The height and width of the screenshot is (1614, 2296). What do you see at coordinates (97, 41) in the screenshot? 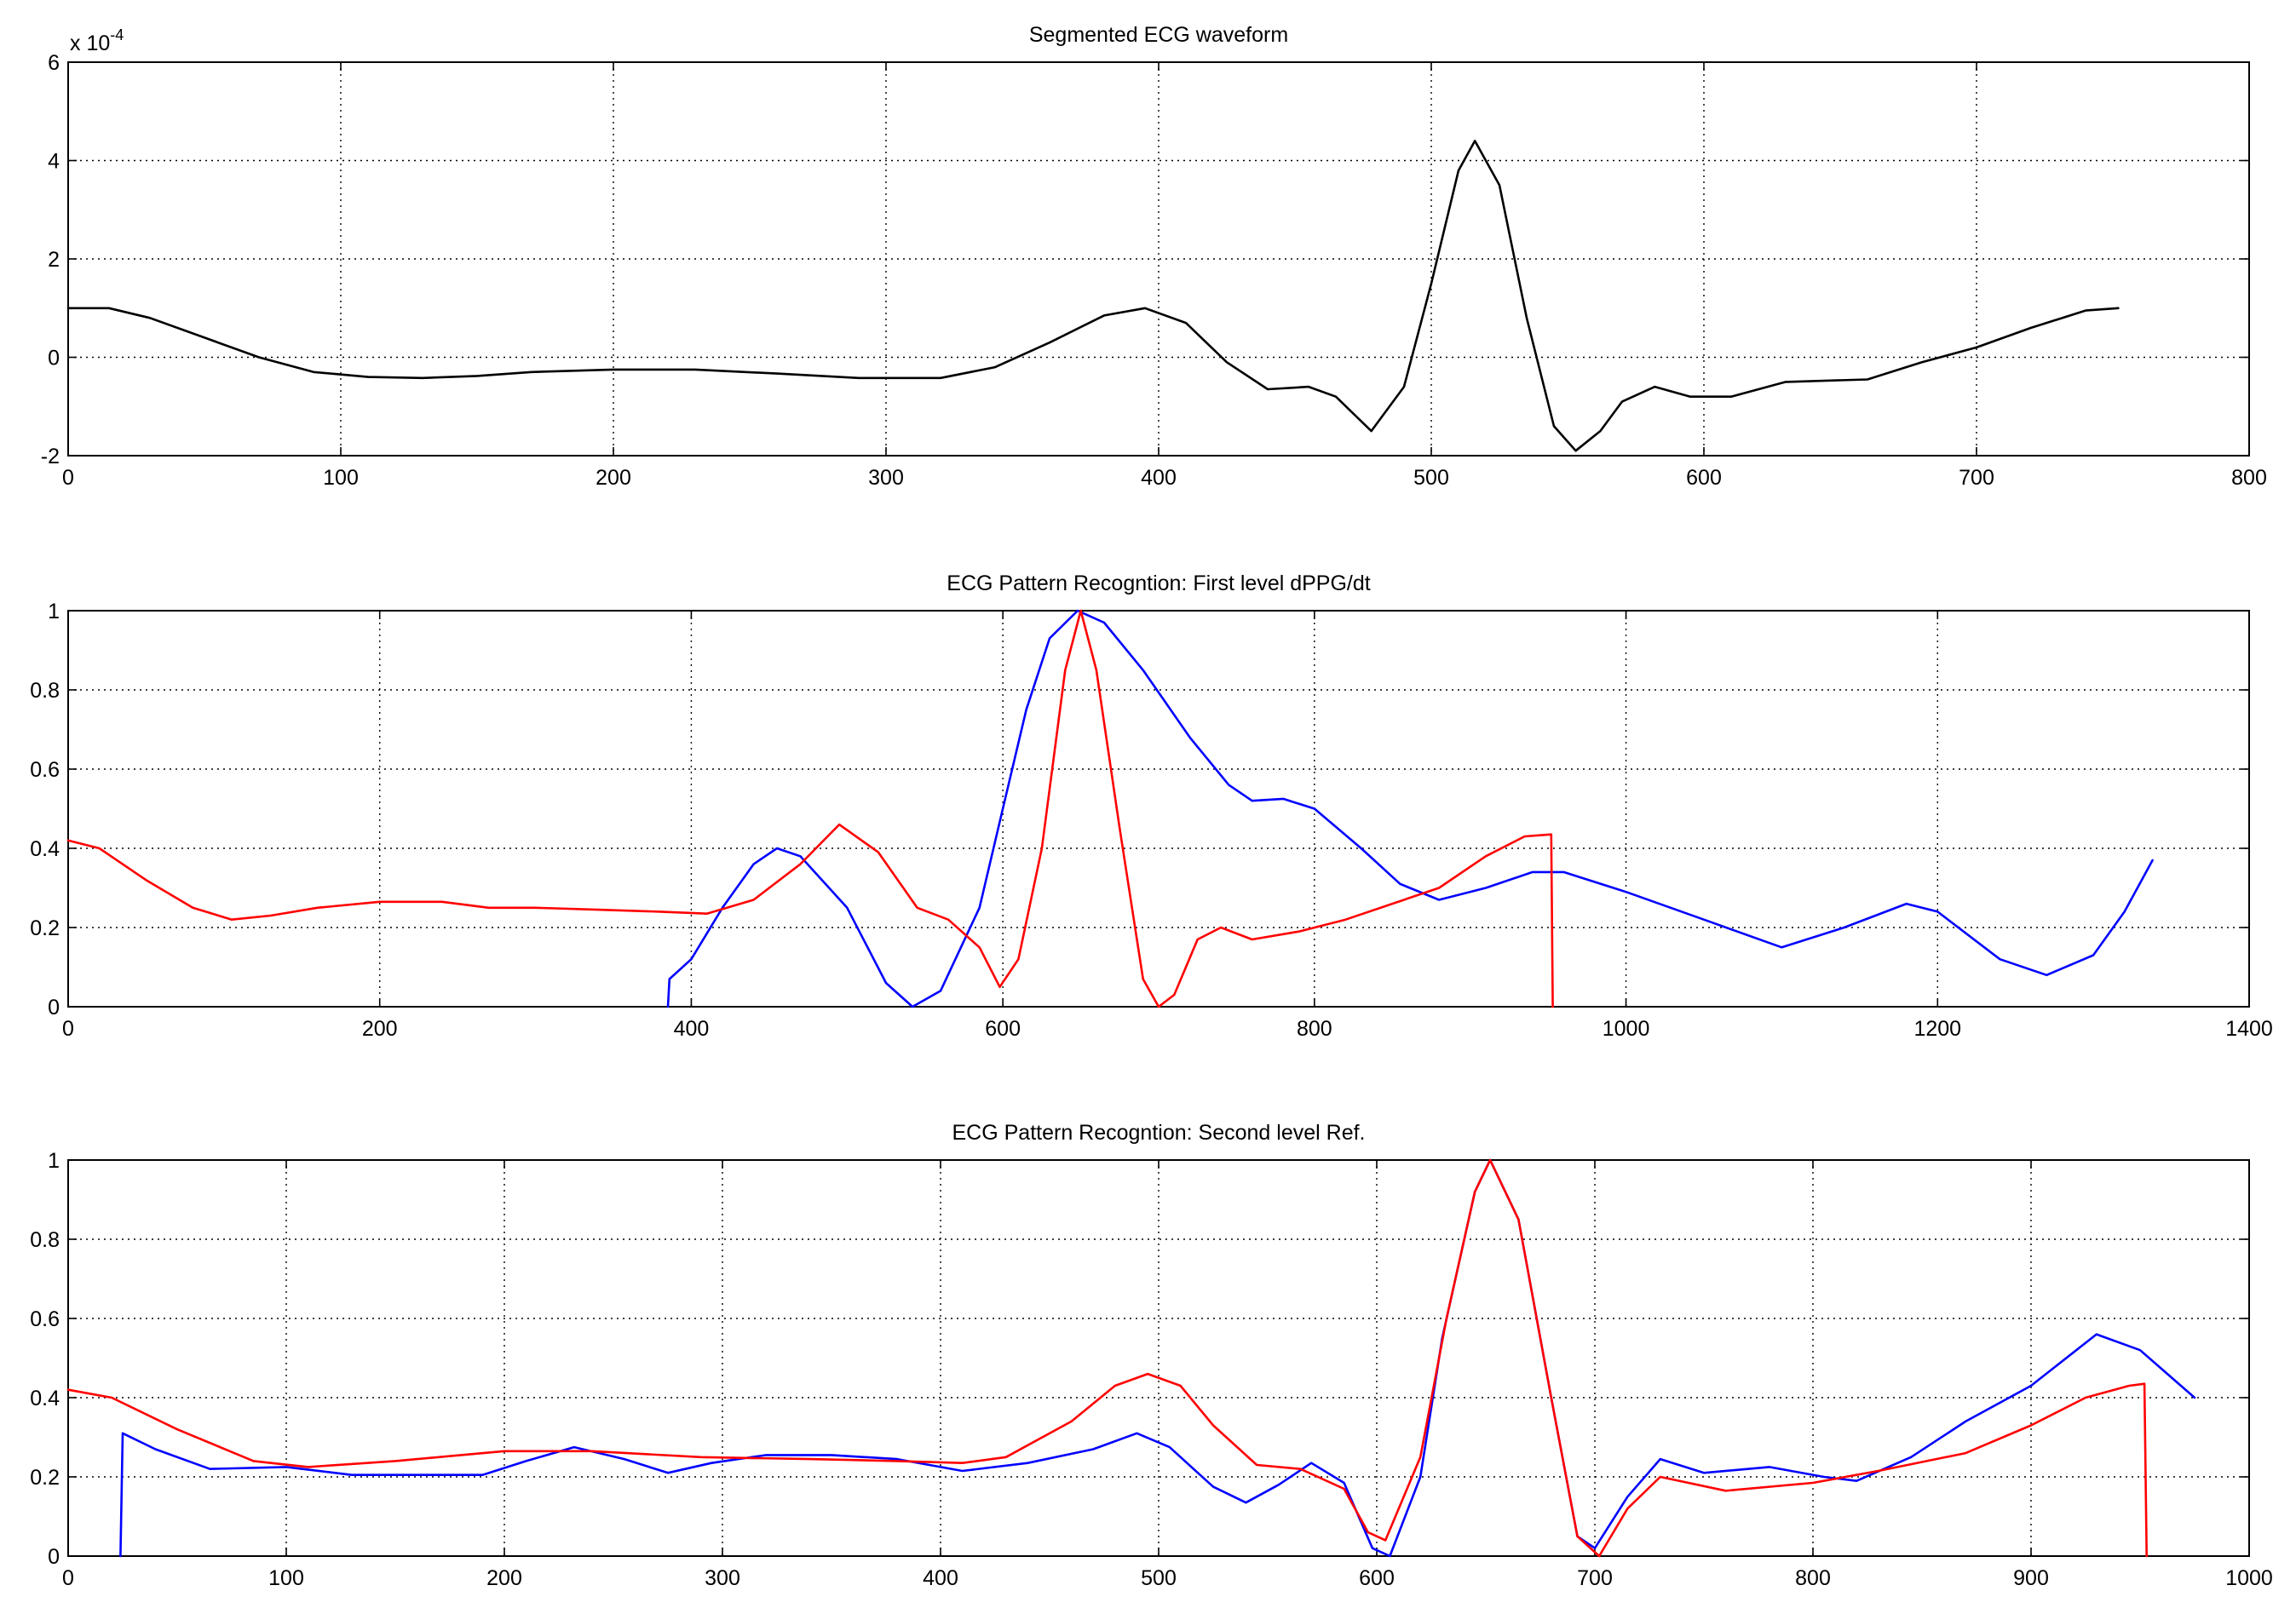
I see `y-exponent-label: x 10-4` at bounding box center [97, 41].